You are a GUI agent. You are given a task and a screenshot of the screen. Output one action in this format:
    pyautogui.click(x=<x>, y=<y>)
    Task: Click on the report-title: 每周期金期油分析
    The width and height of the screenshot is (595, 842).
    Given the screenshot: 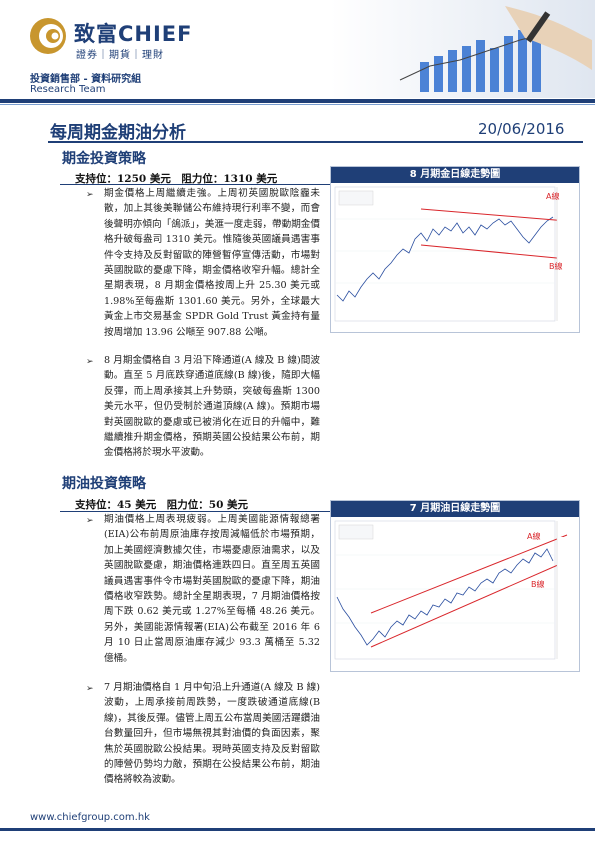 What is the action you would take?
    pyautogui.click(x=118, y=133)
    